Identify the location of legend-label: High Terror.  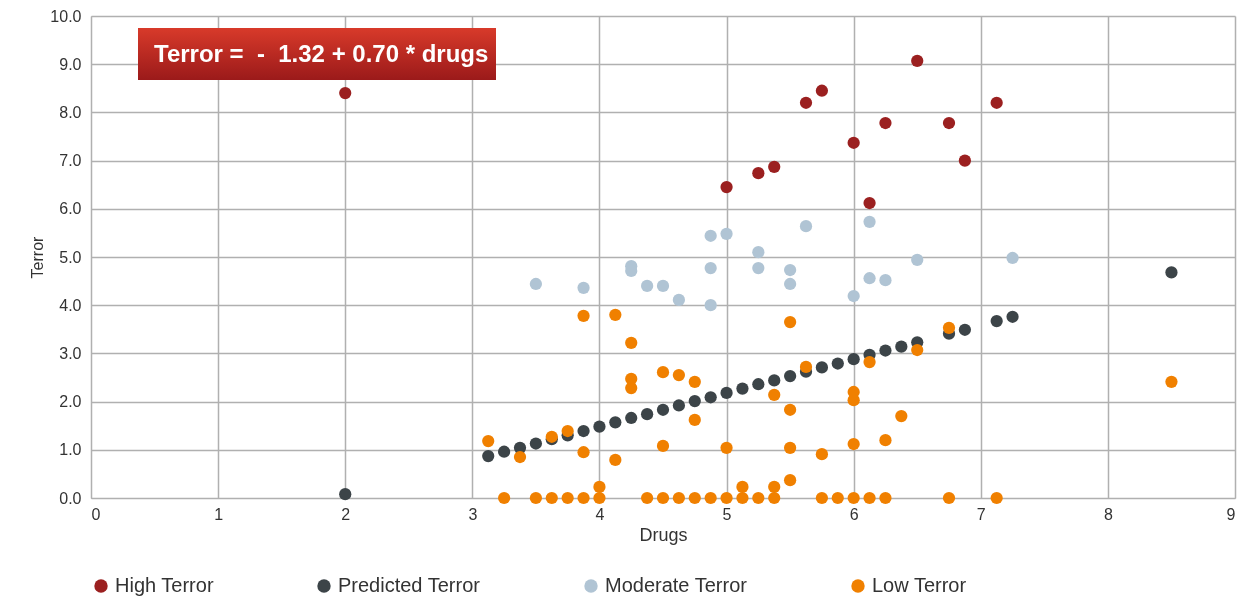
(164, 585).